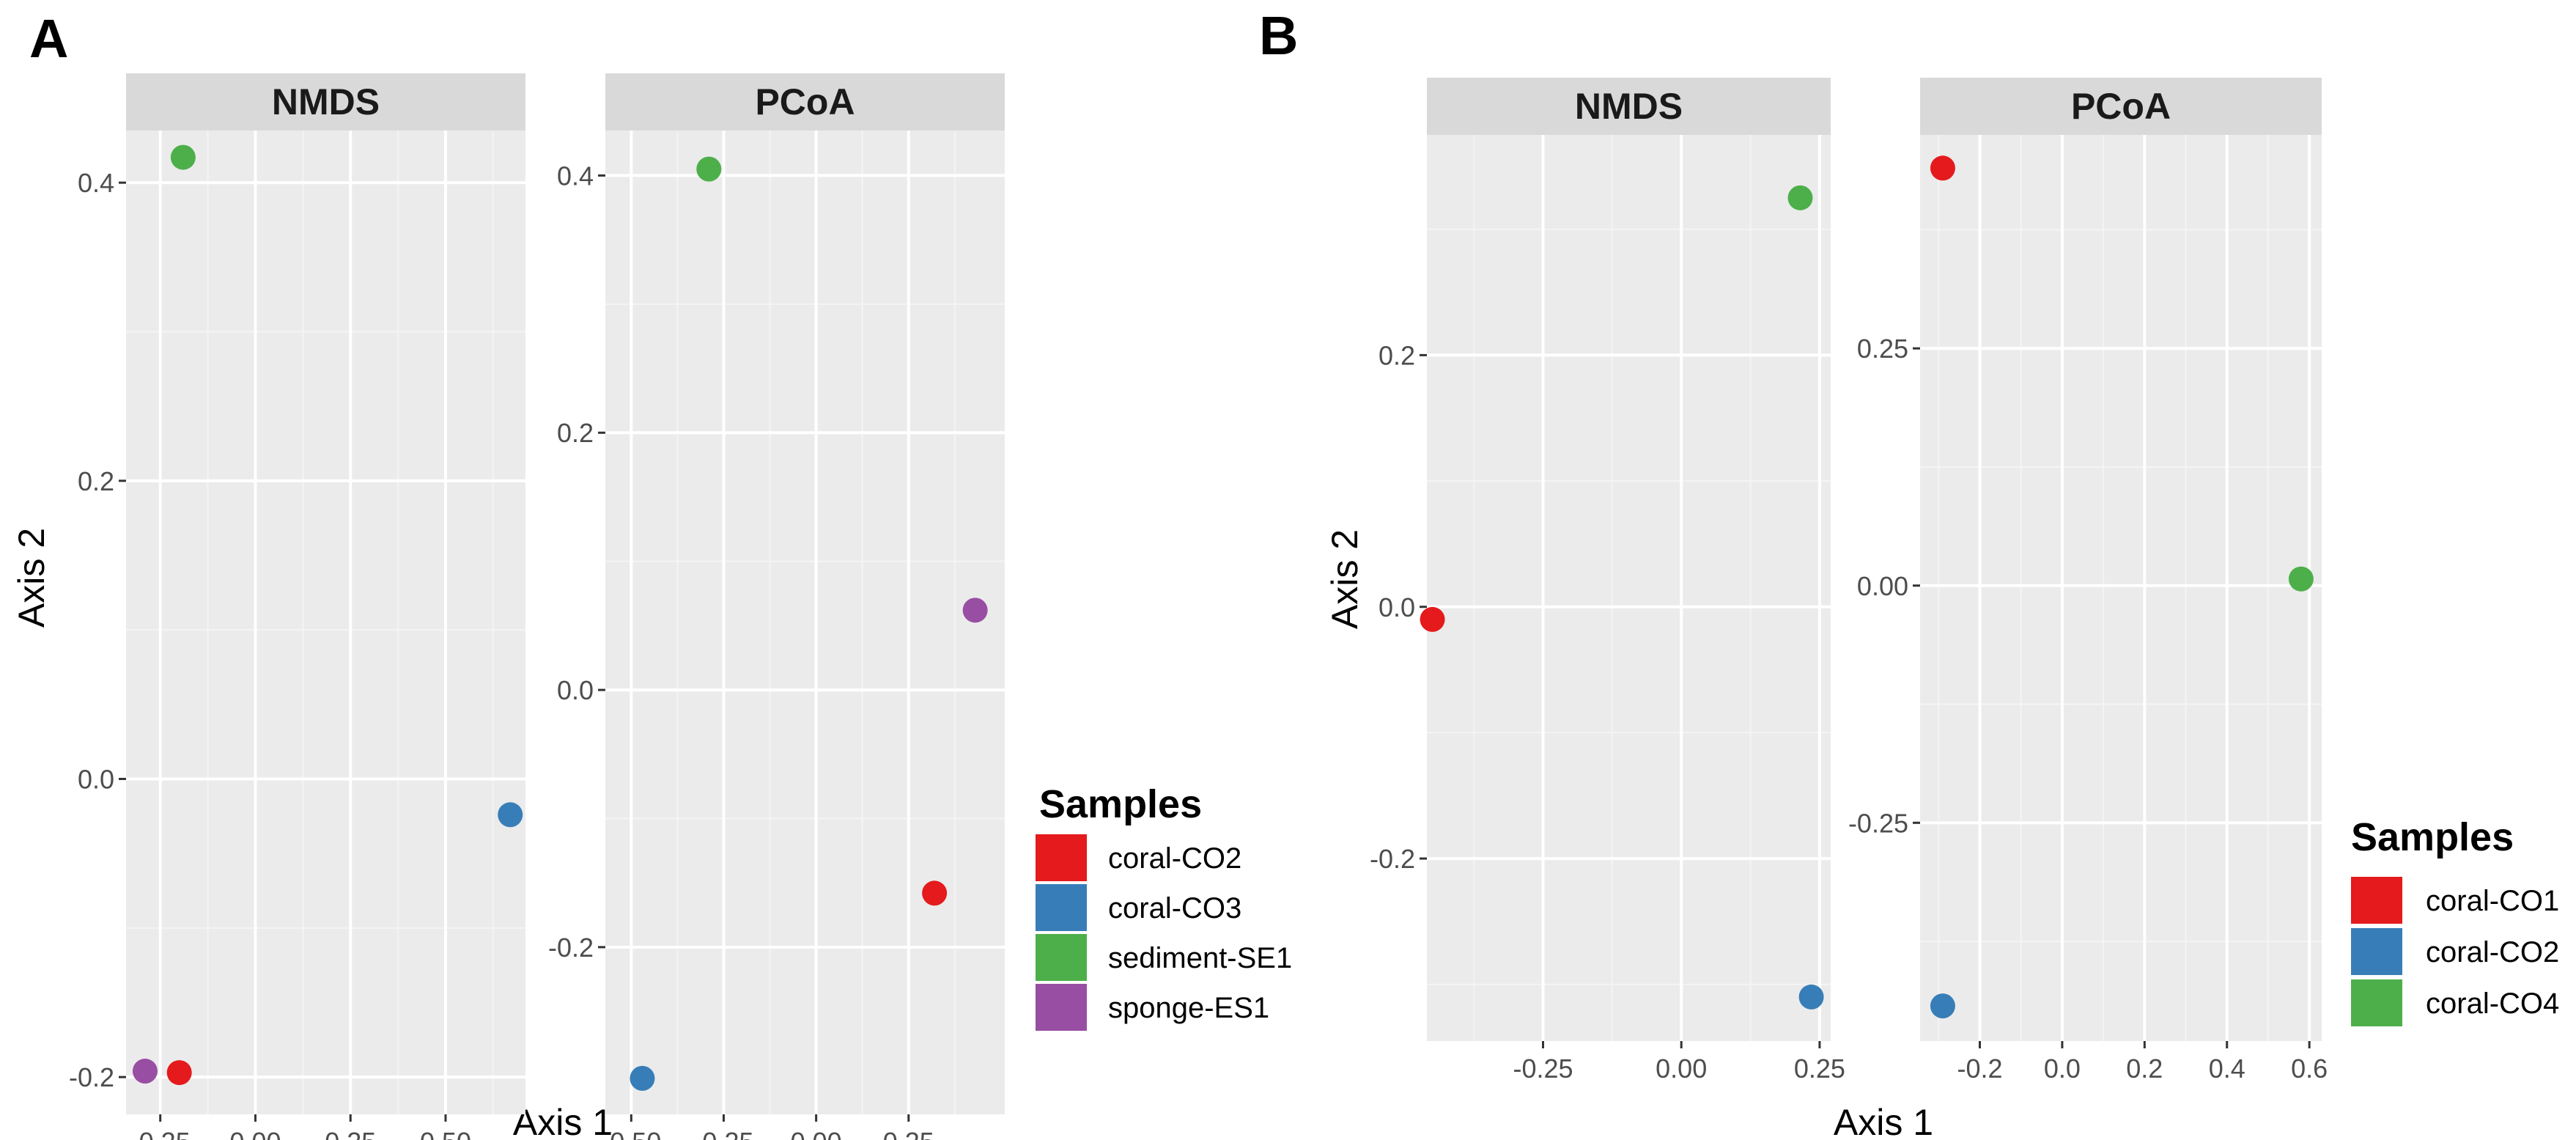  I want to click on legend-label-coral-co4: coral-CO4, so click(2492, 1004).